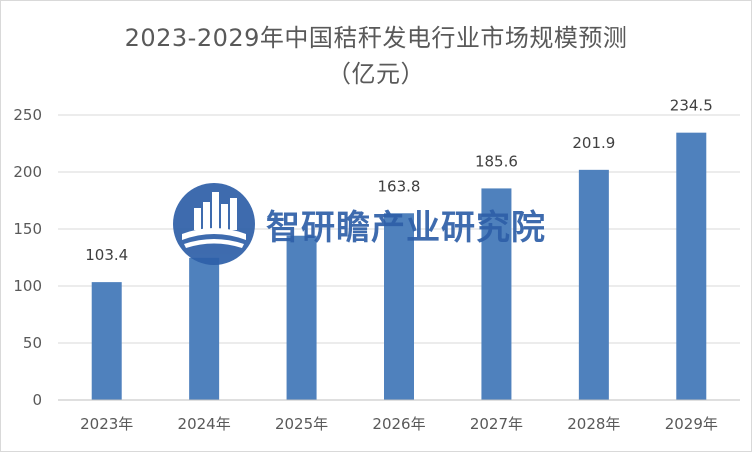 The image size is (752, 452). Describe the element at coordinates (376, 38) in the screenshot. I see `chart-title: 2023-2029年中国秸秆发电行业市场规模预测` at that location.